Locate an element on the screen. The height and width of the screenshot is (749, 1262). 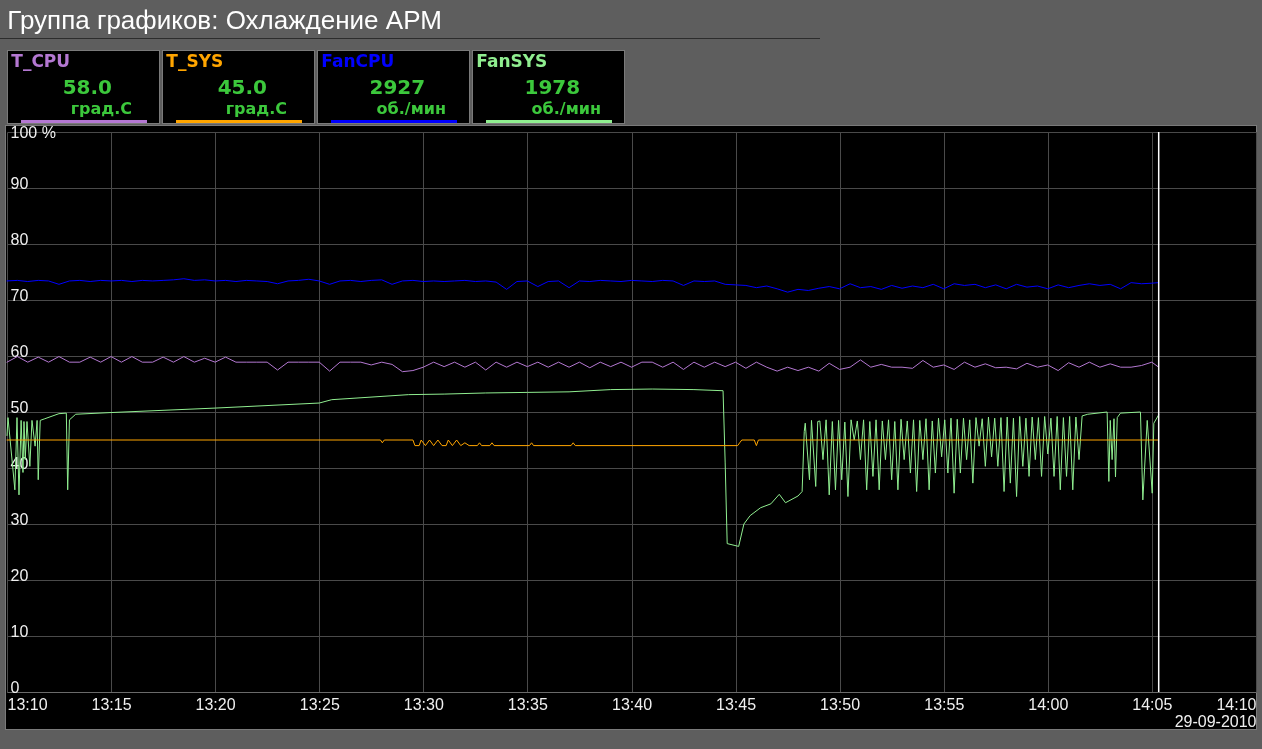
x-tick-label: 13:10 is located at coordinates (27, 704).